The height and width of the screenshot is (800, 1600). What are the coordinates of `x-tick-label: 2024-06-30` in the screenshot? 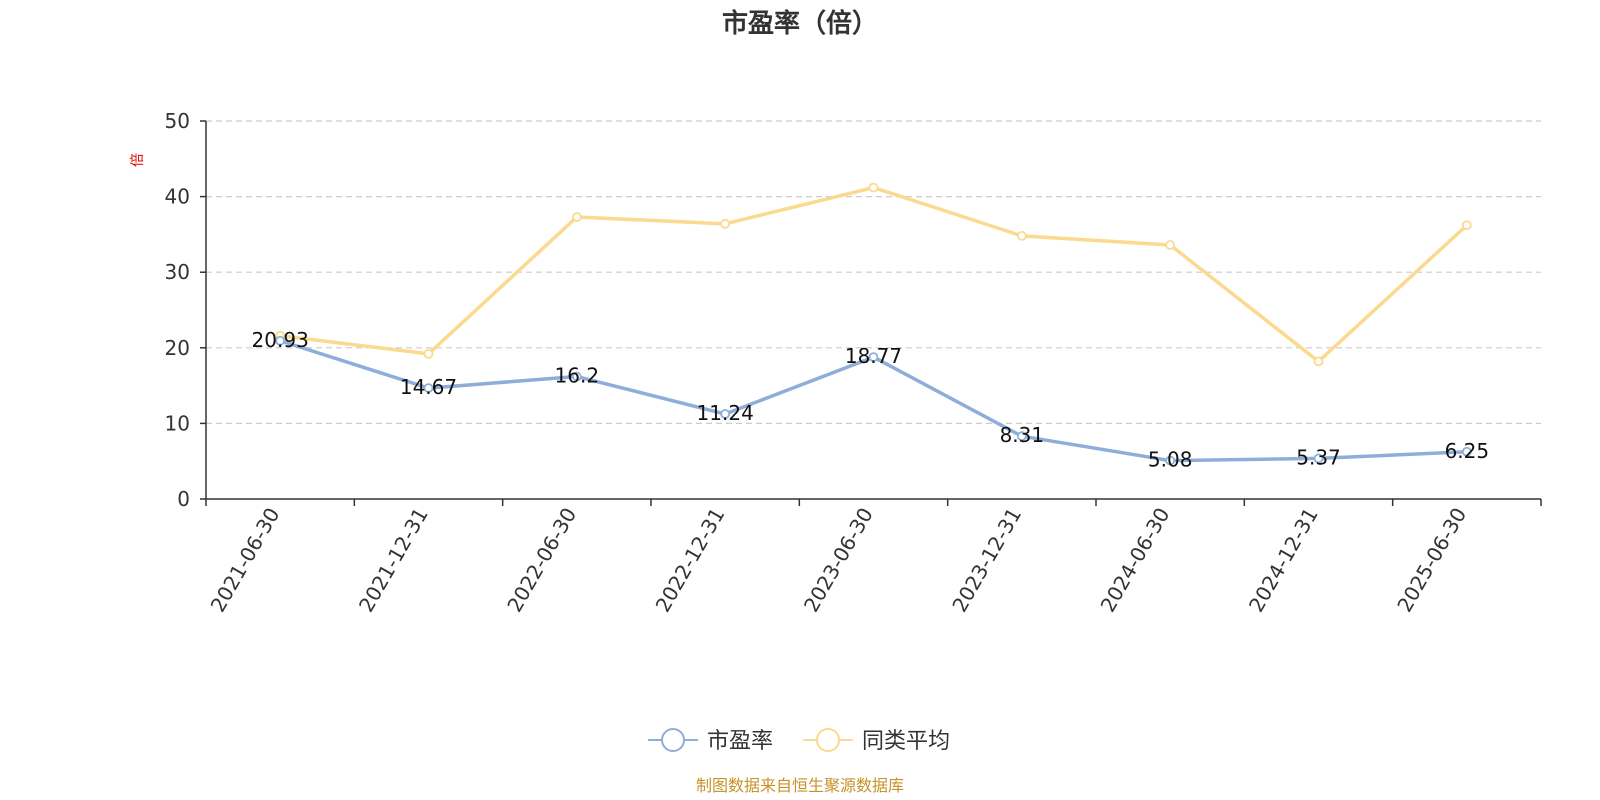 It's located at (1135, 560).